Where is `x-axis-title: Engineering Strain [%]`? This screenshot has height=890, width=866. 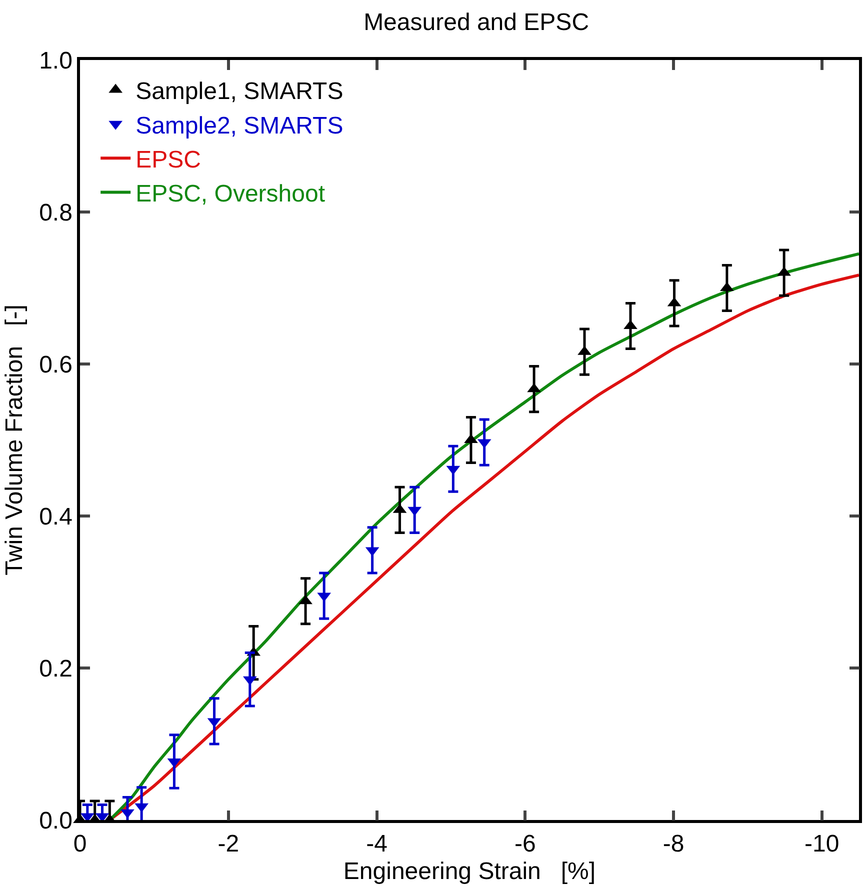
x-axis-title: Engineering Strain [%] is located at coordinates (469, 871).